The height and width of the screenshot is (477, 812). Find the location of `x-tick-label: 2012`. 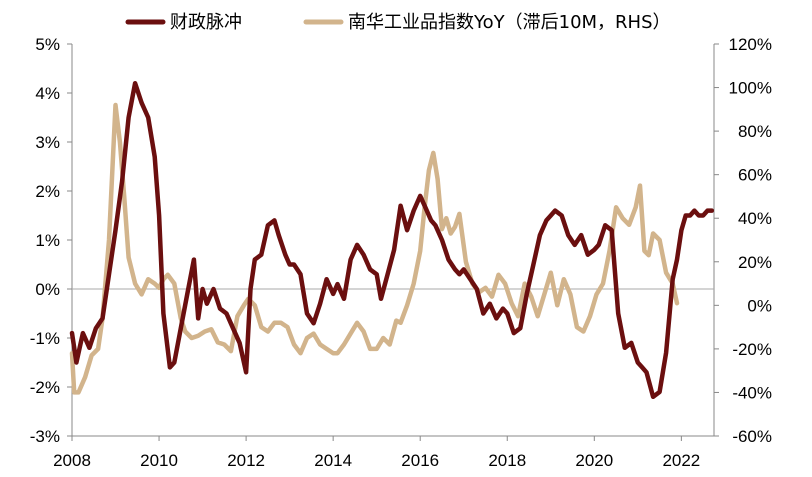

x-tick-label: 2012 is located at coordinates (246, 460).